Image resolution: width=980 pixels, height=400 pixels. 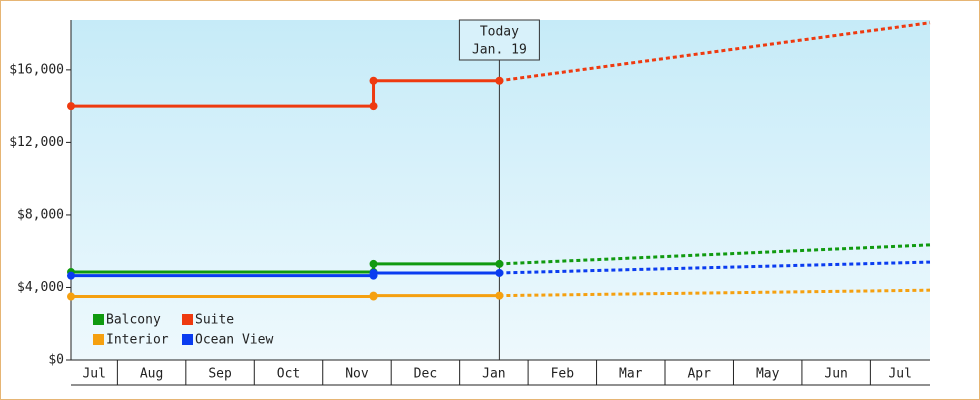 I want to click on legend-label: Interior, so click(x=137, y=340).